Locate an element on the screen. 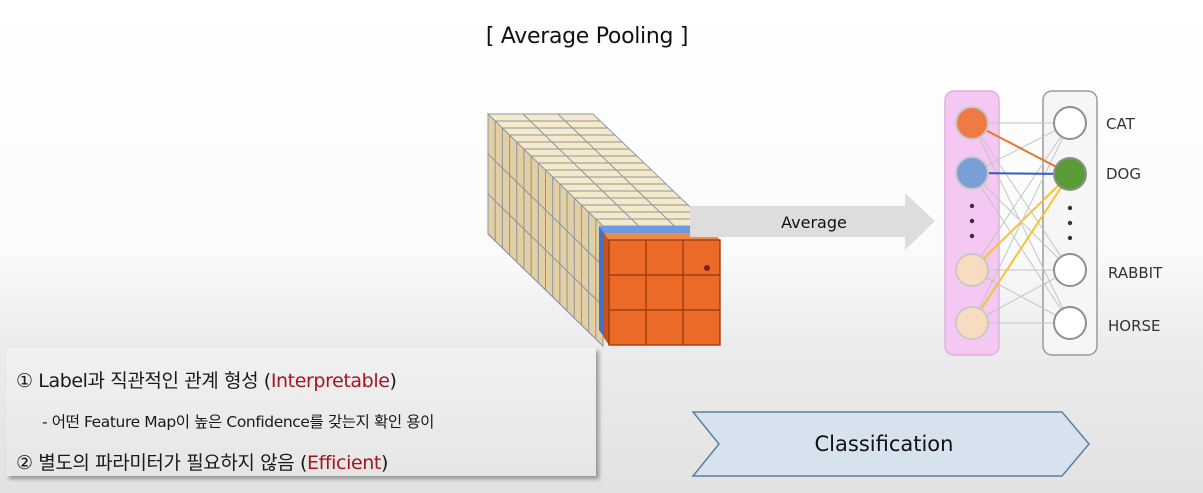 The image size is (1203, 493). highlight-interpretable: Interpretable is located at coordinates (330, 381).